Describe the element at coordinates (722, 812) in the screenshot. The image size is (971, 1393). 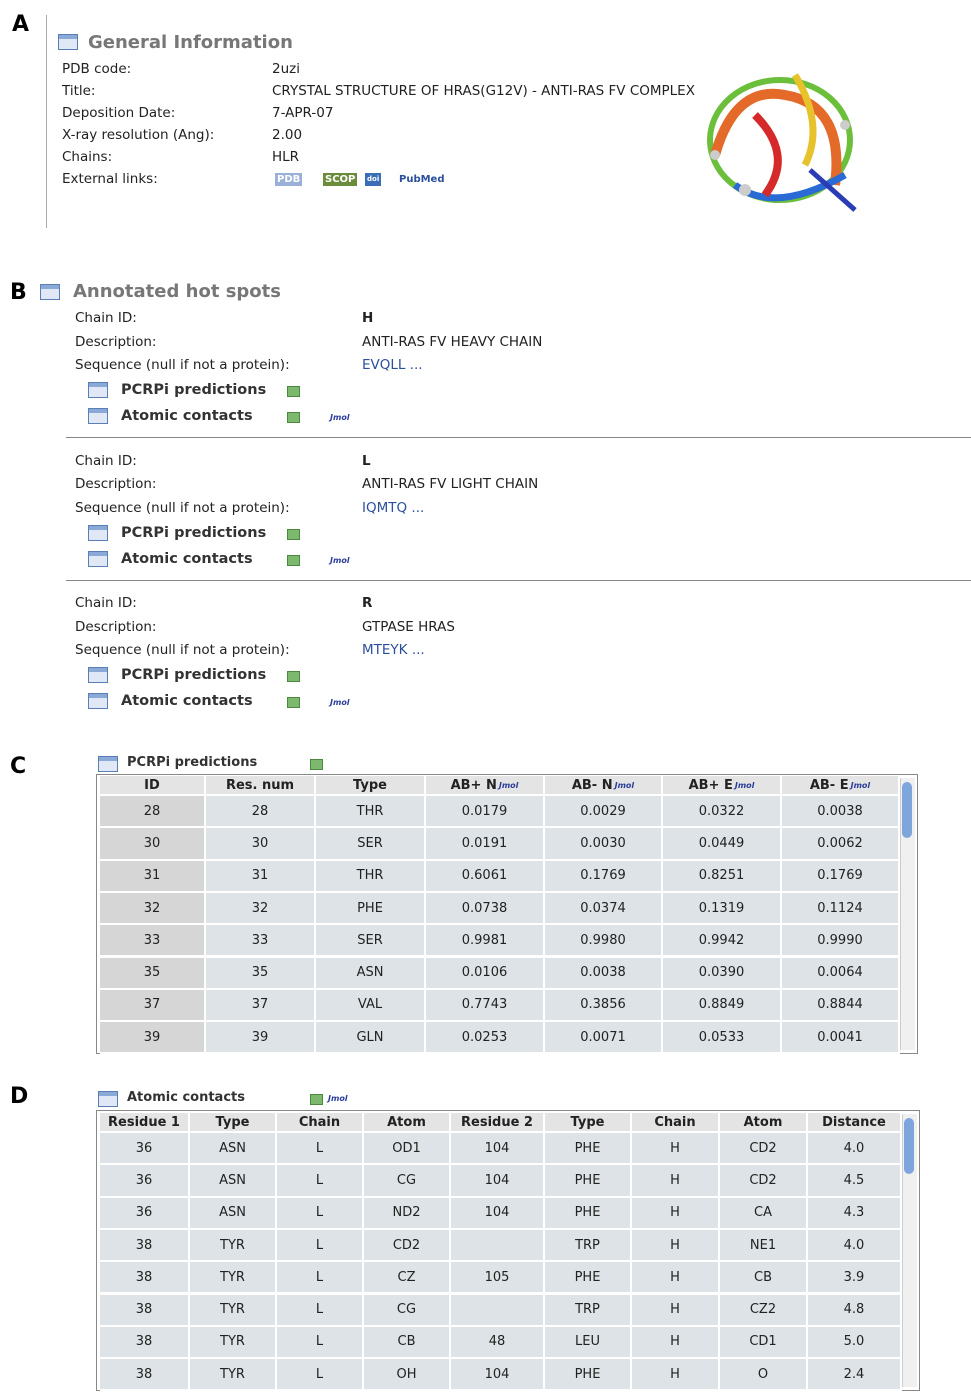
I see `table-cell: 0.0322` at that location.